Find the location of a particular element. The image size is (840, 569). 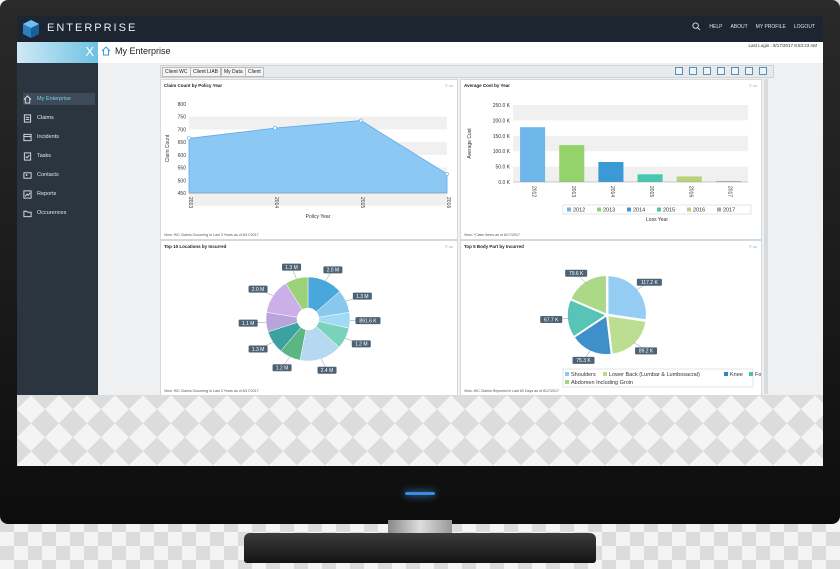

legend-label: 2017 is located at coordinates (729, 211).